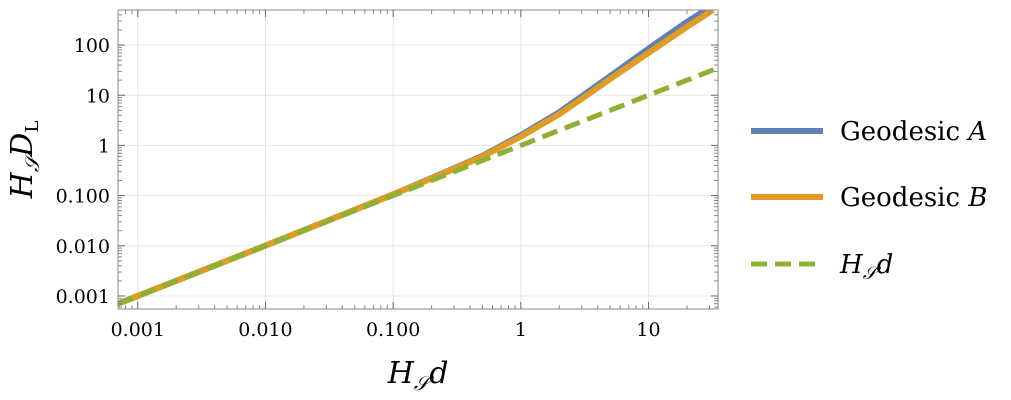 The width and height of the screenshot is (1011, 400). Describe the element at coordinates (885, 265) in the screenshot. I see `legend-label-rest: d` at that location.